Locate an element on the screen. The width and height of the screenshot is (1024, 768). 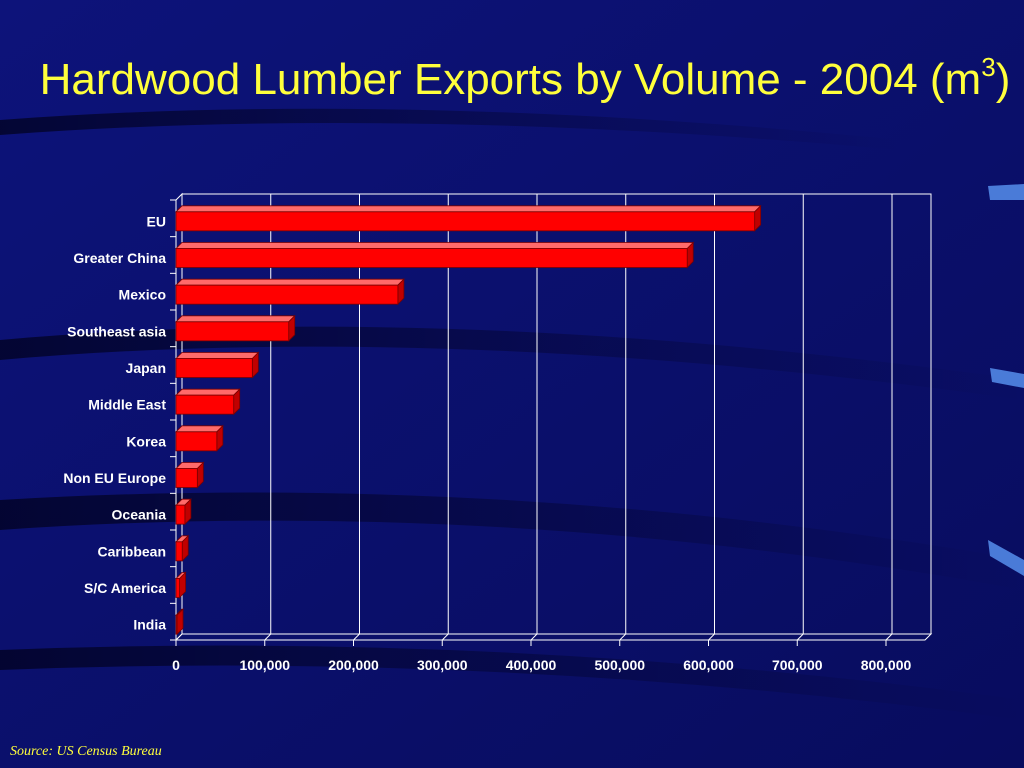
x-tick-label: 200,000 is located at coordinates (353, 665).